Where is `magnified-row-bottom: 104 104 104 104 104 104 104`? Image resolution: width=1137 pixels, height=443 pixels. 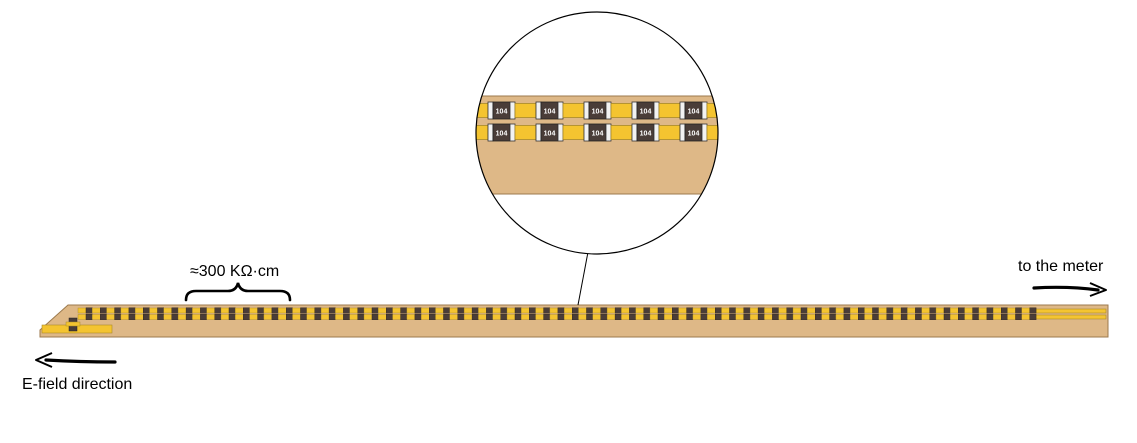 magnified-row-bottom: 104 104 104 104 104 104 104 is located at coordinates (619, 132).